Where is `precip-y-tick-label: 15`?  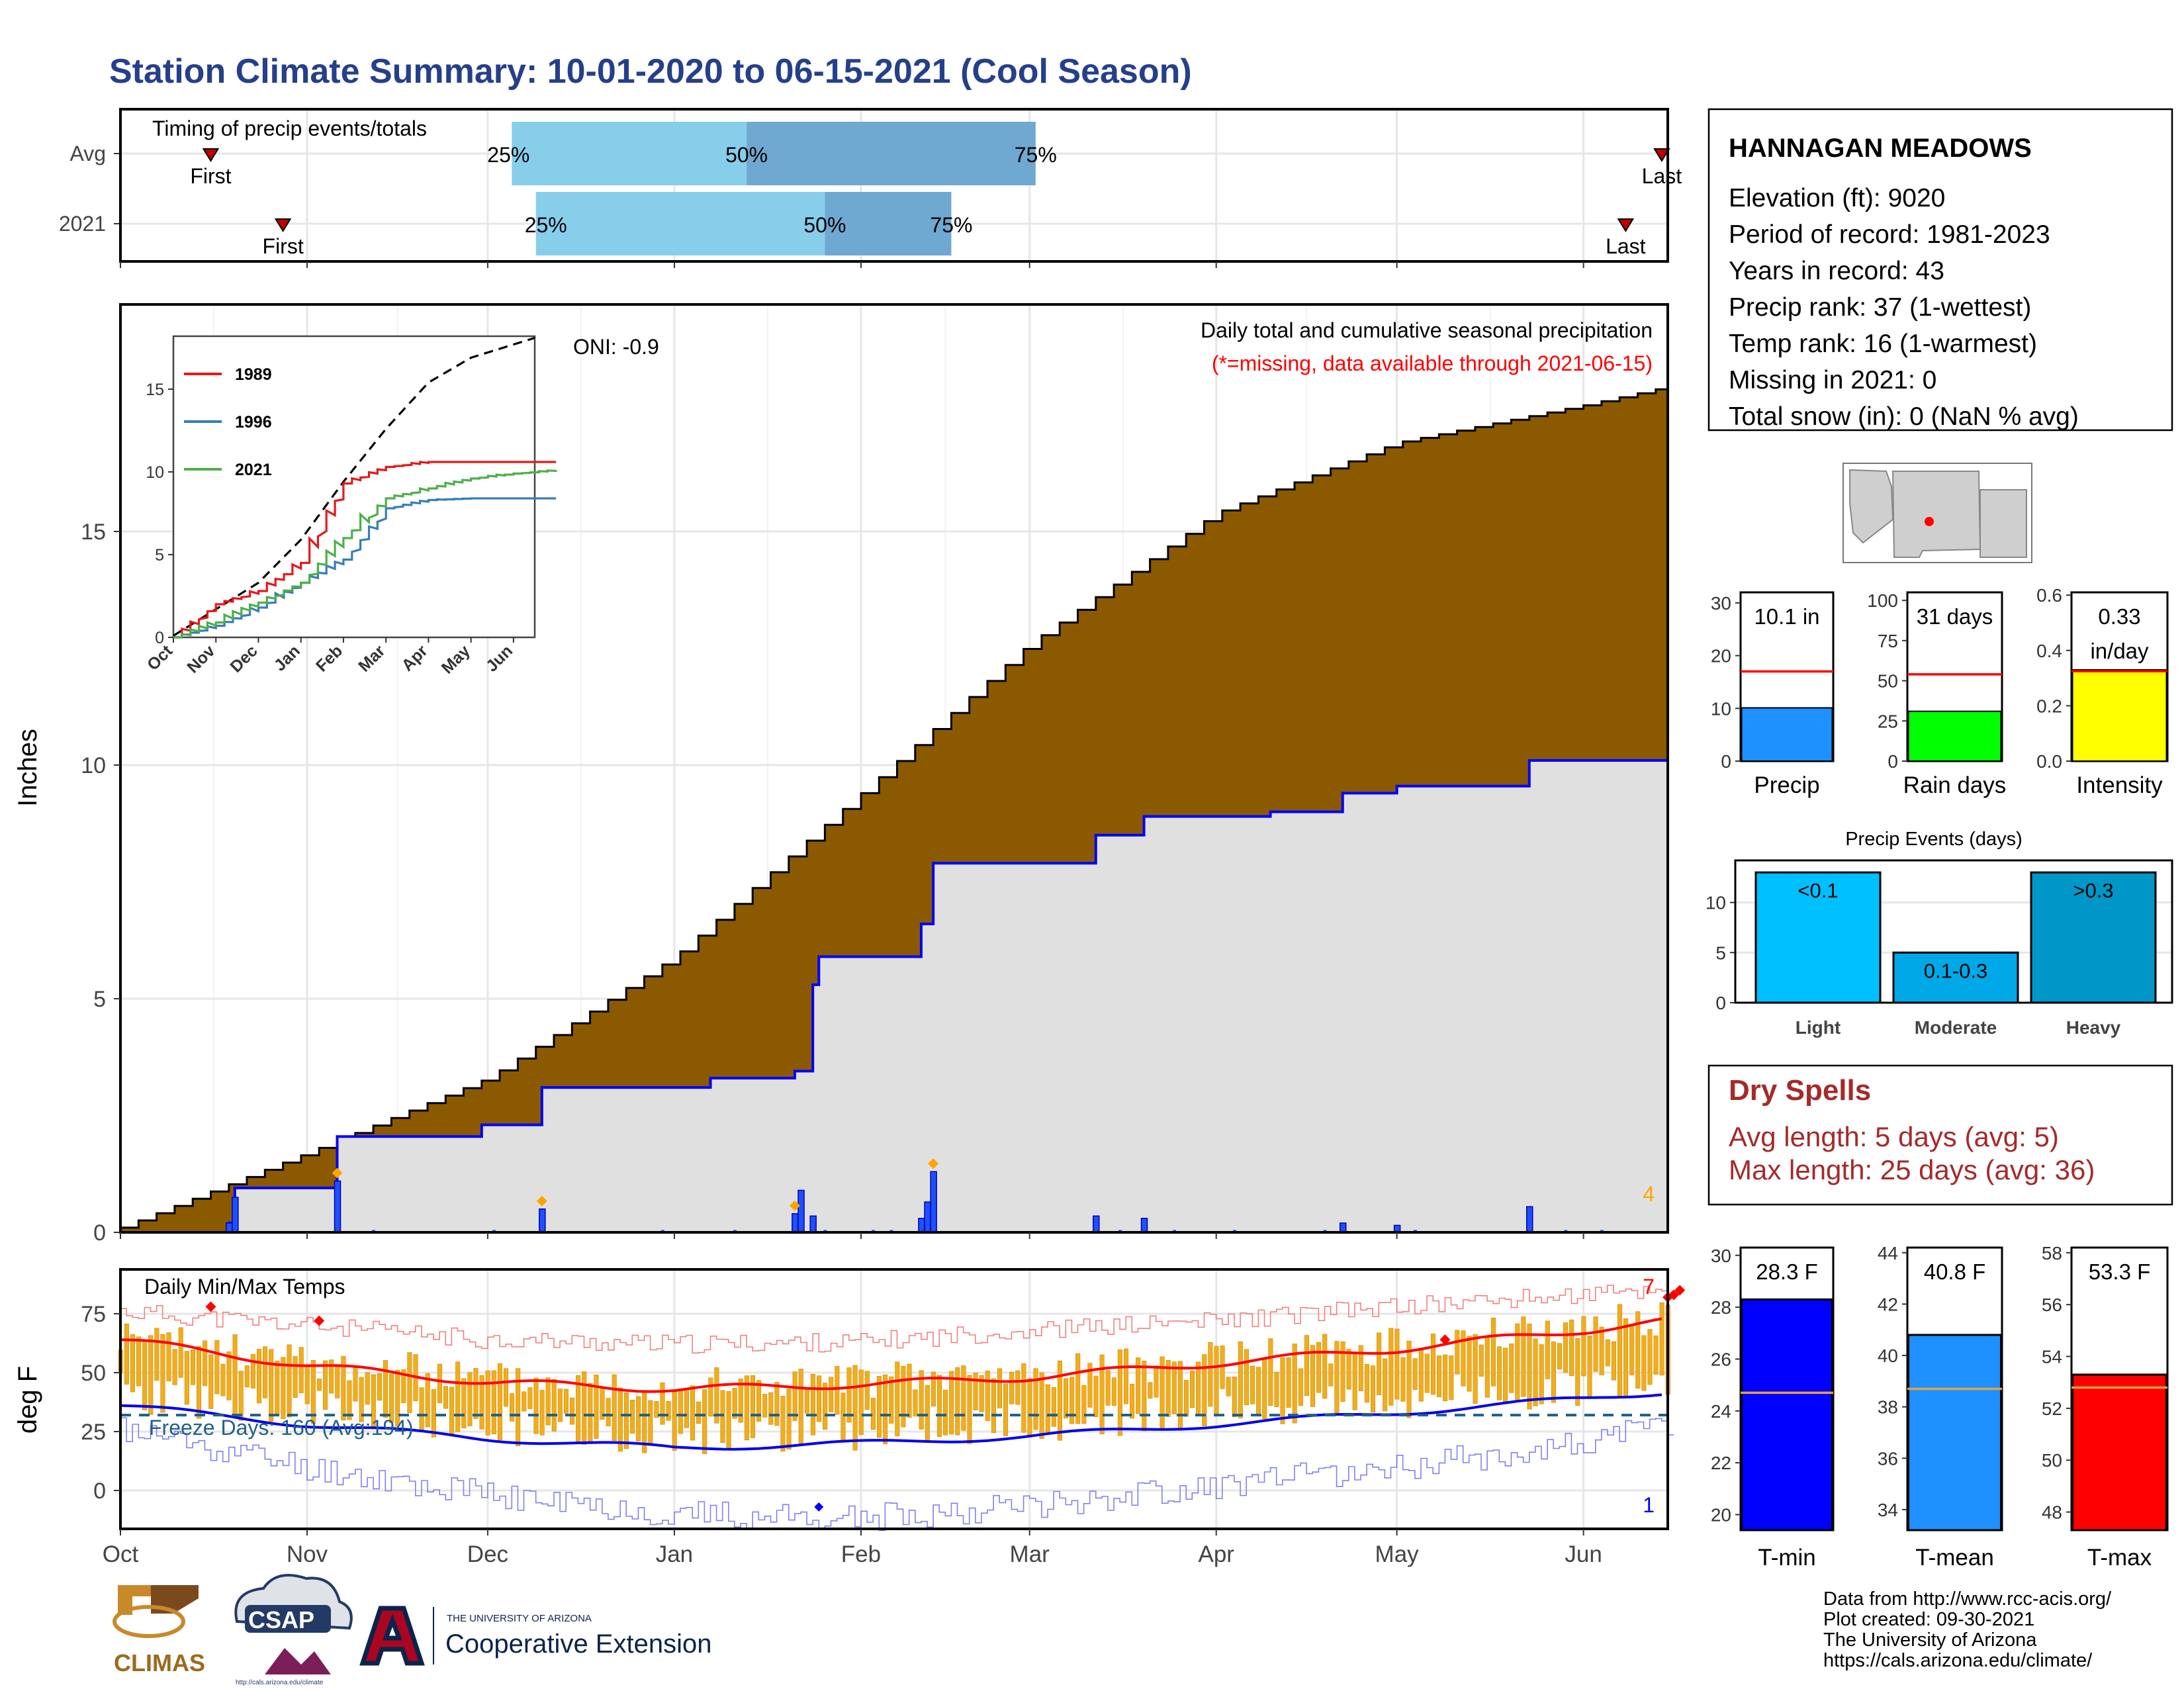
precip-y-tick-label: 15 is located at coordinates (93, 532).